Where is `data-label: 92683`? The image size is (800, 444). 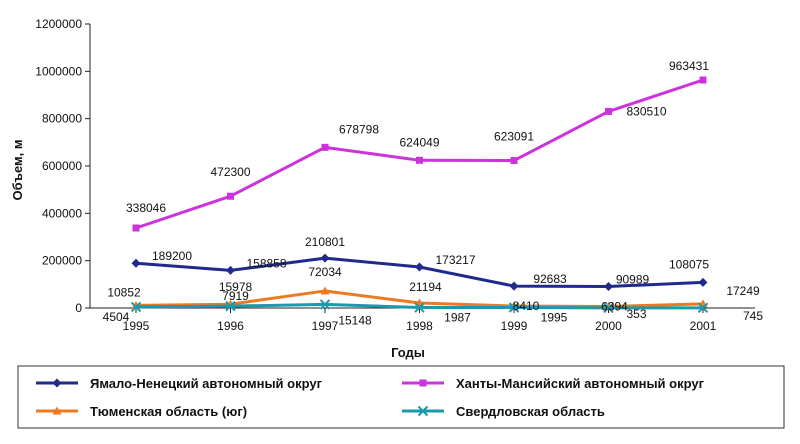
data-label: 92683 is located at coordinates (550, 279).